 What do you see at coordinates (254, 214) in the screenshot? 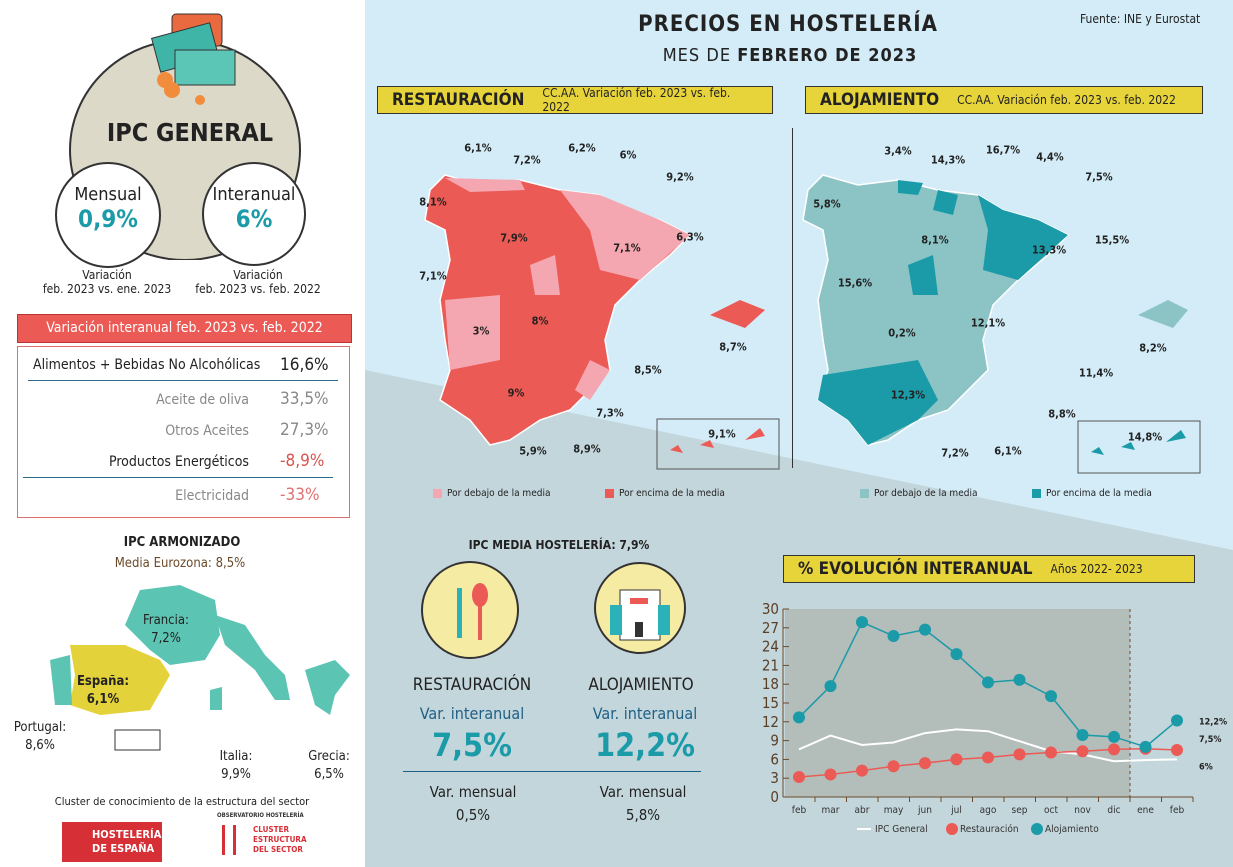
I see `interanual-circle: Interanual 6%` at bounding box center [254, 214].